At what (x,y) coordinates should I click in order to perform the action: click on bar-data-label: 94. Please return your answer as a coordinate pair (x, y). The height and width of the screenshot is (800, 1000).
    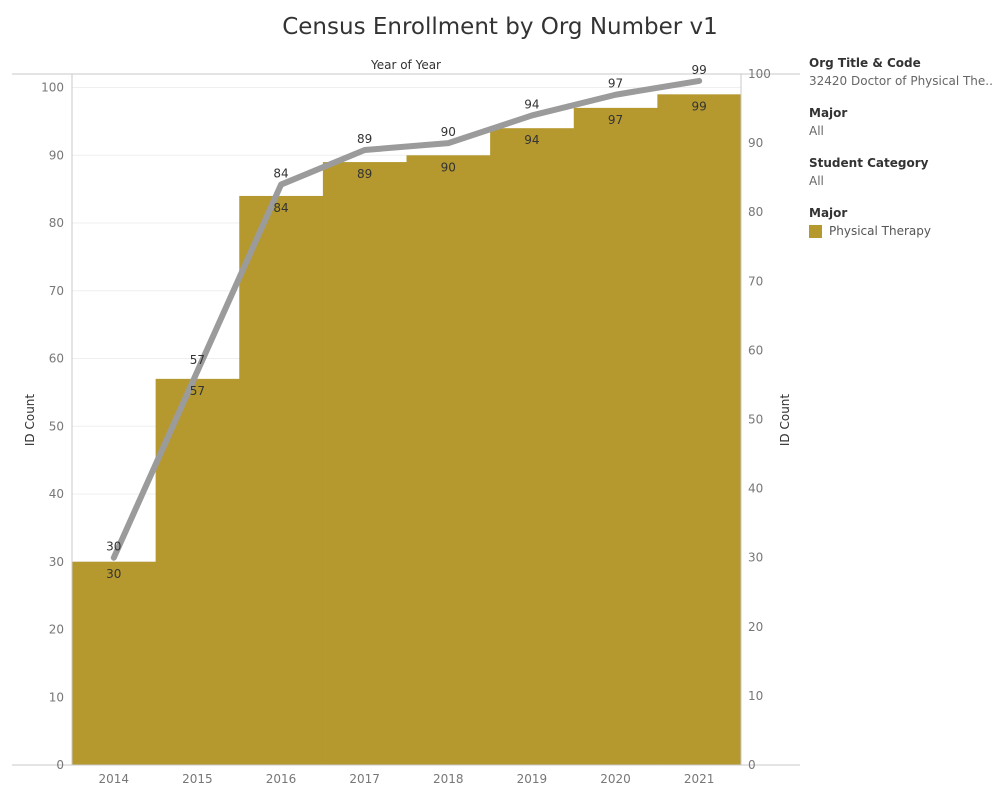
    Looking at the image, I should click on (531, 140).